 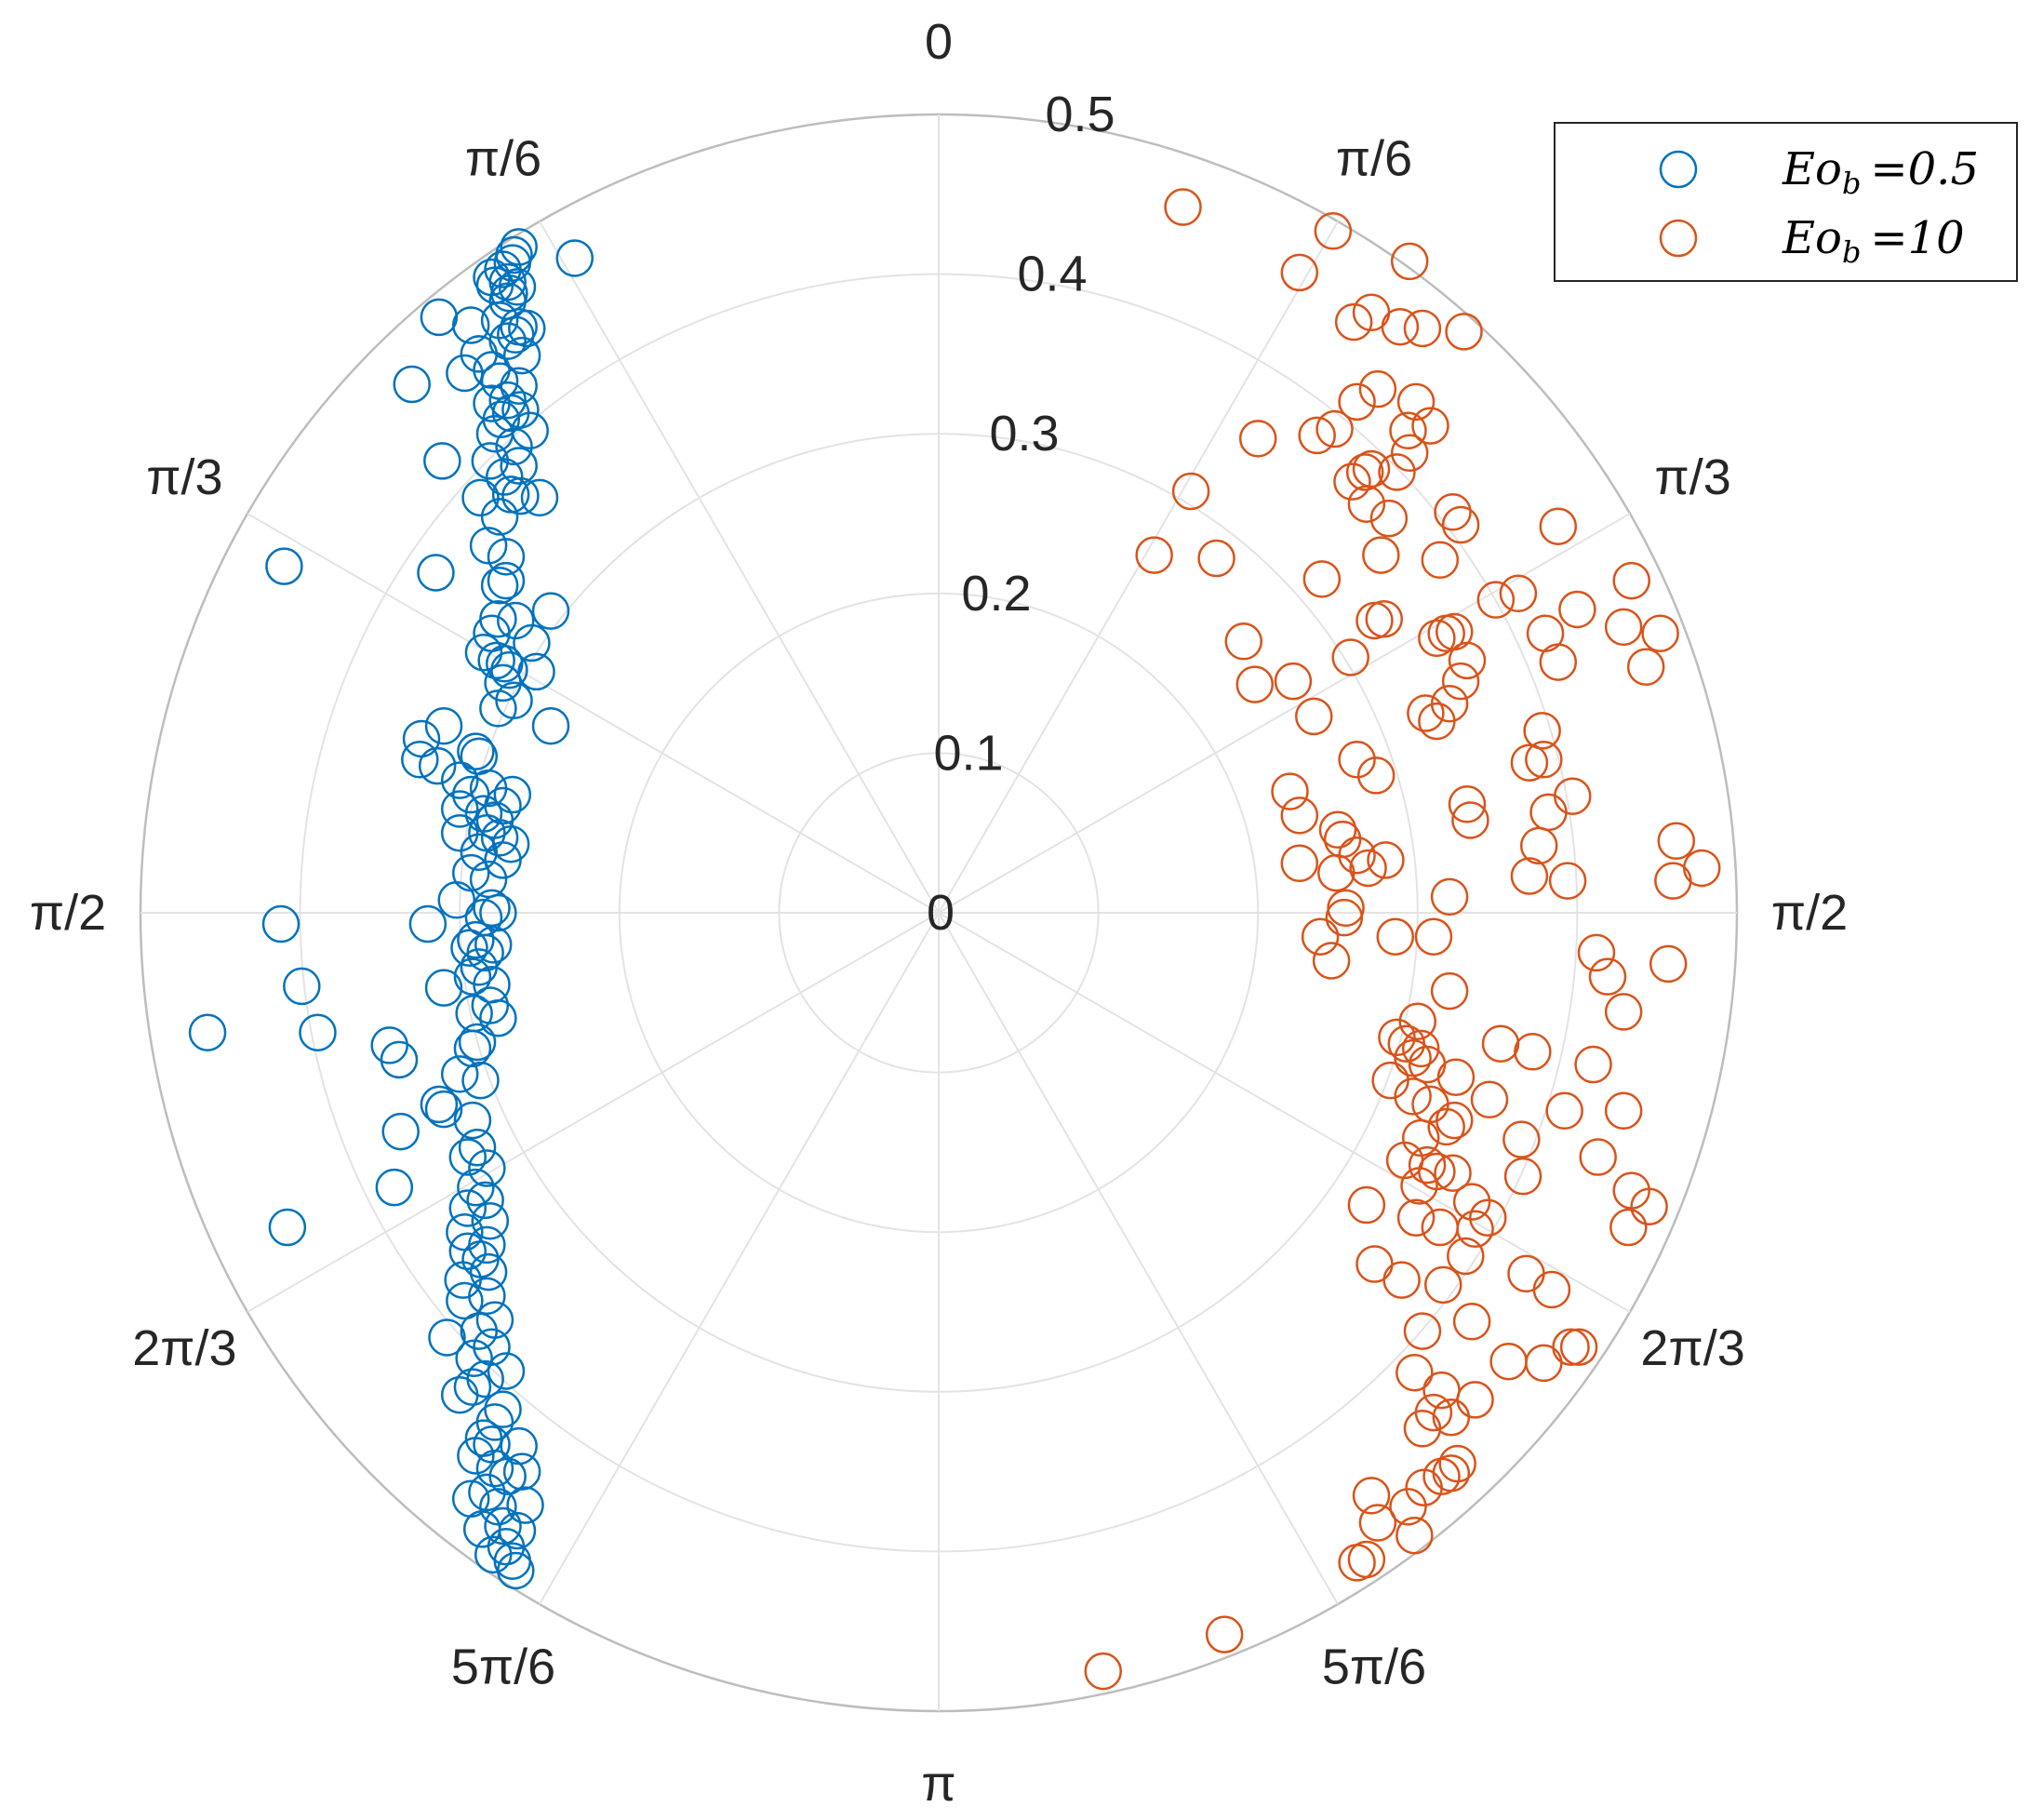 I want to click on r-tick-label-0: 0, so click(x=941, y=913).